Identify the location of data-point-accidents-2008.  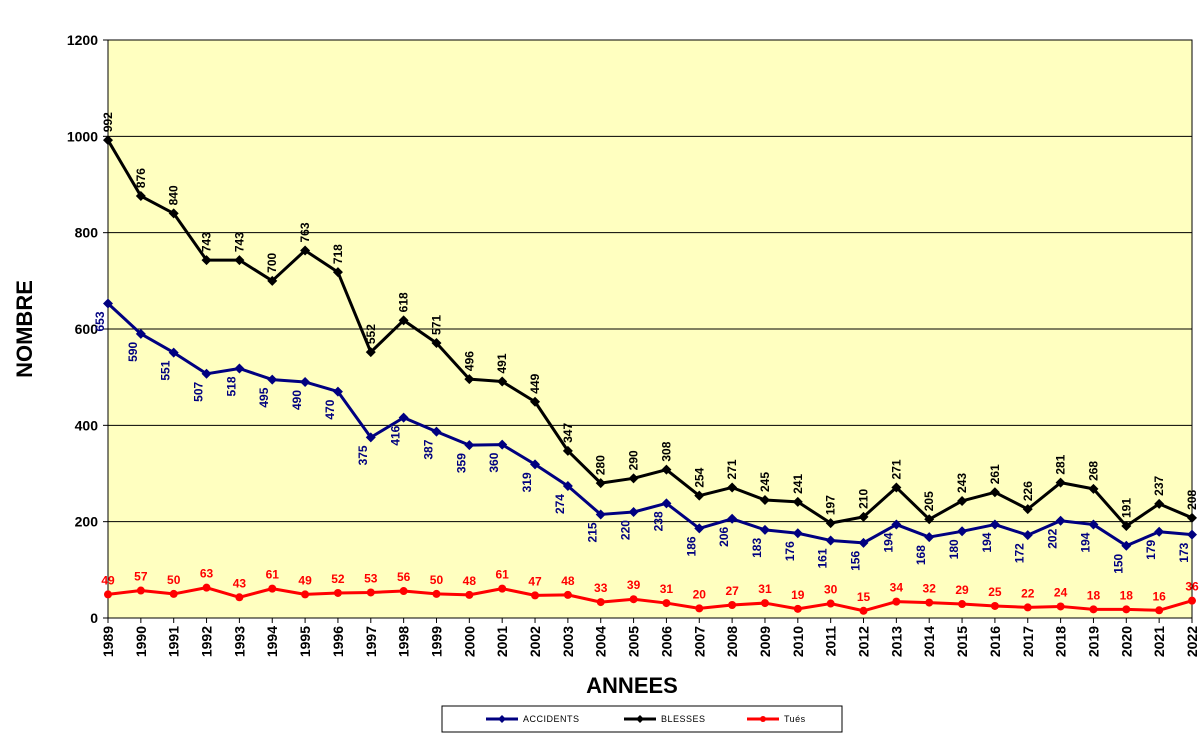
(732, 518).